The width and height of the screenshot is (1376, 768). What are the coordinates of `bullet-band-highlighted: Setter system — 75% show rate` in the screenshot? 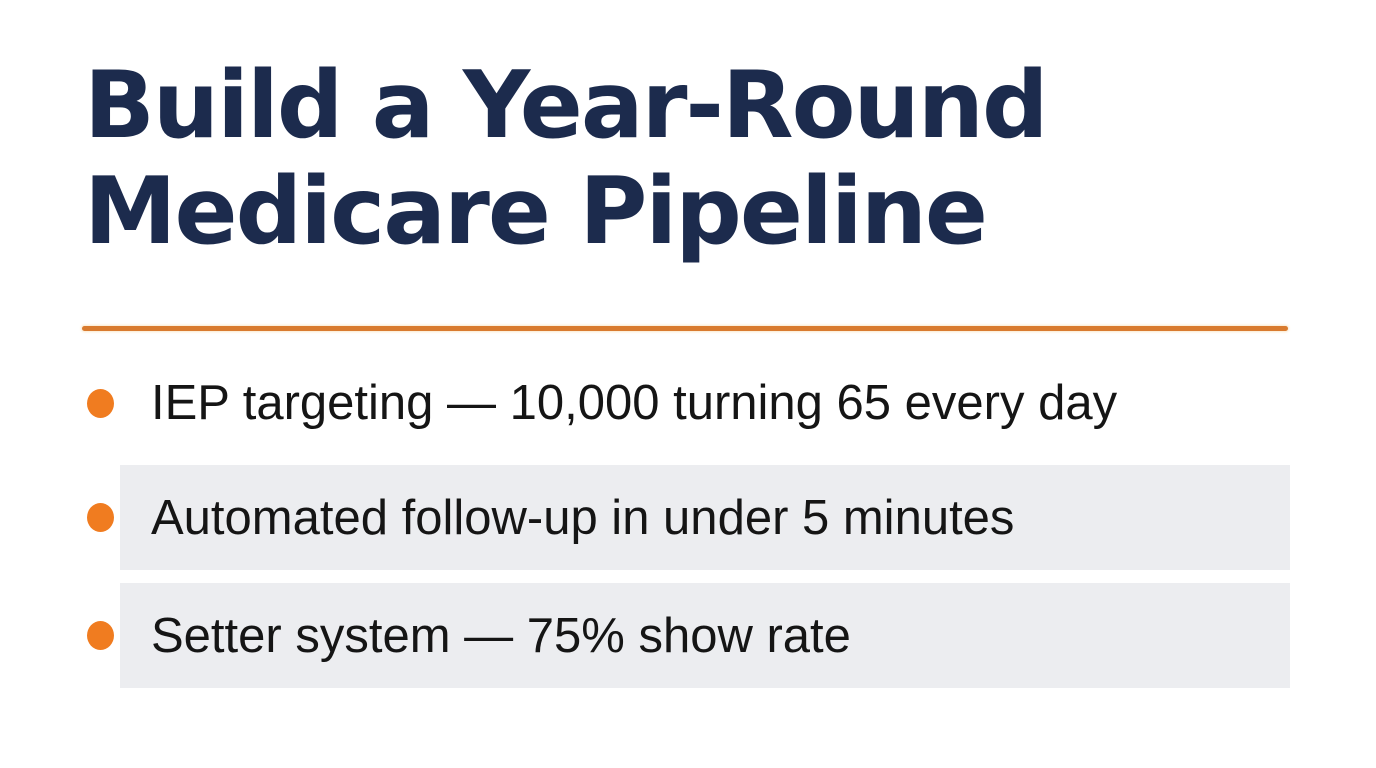 It's located at (705, 635).